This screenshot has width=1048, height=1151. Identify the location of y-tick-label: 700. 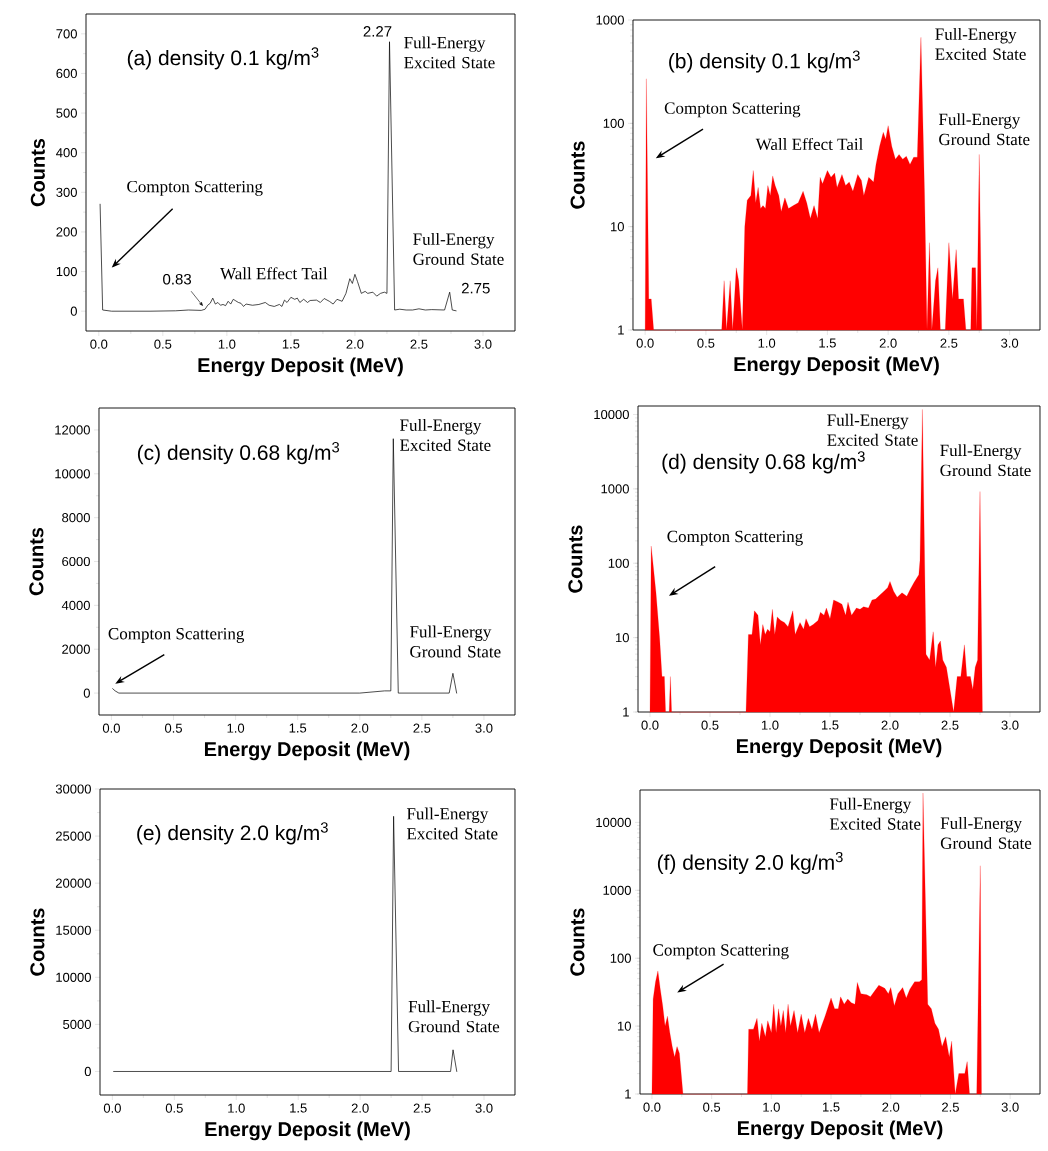
(66, 34).